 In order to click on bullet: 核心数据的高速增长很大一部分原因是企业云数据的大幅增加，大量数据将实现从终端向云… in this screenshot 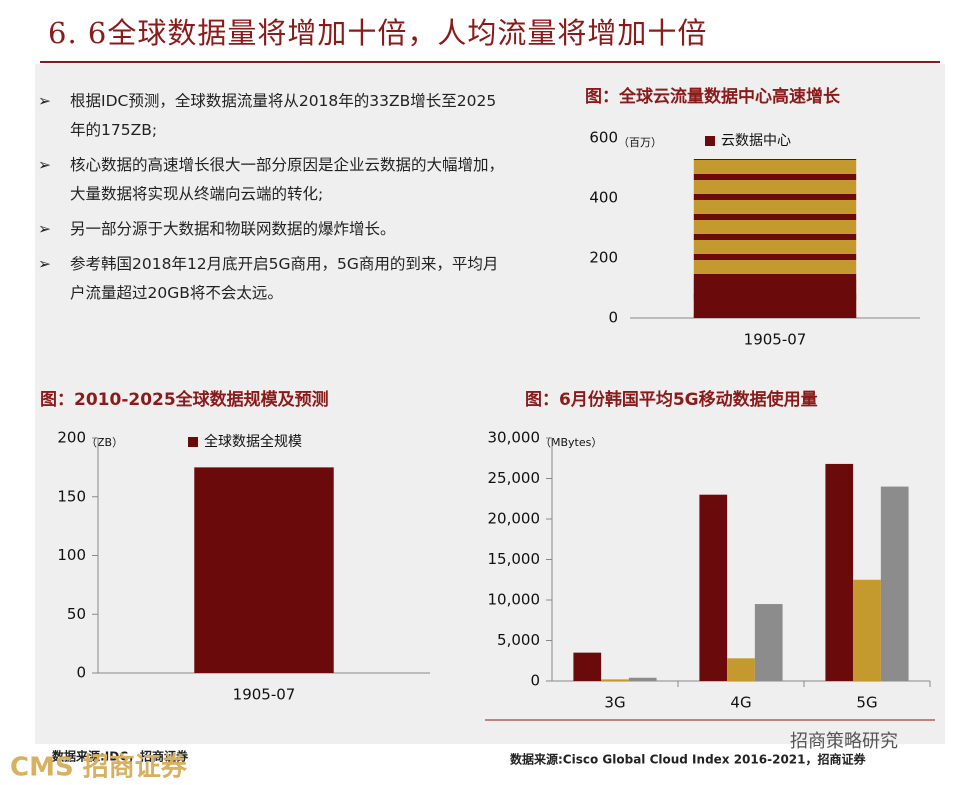, I will do `click(273, 180)`.